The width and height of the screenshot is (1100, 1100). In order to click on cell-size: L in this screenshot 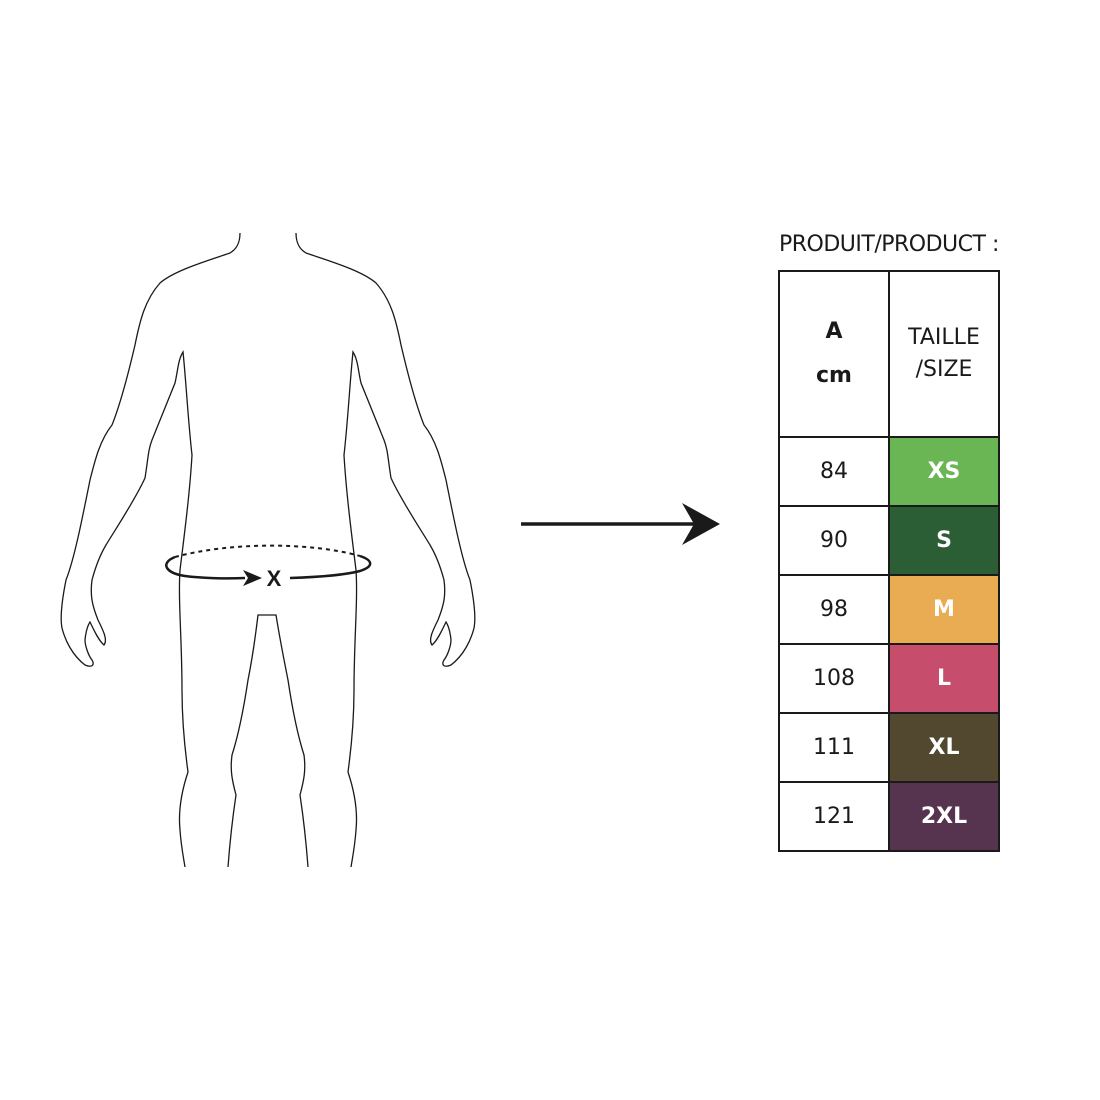, I will do `click(944, 678)`.